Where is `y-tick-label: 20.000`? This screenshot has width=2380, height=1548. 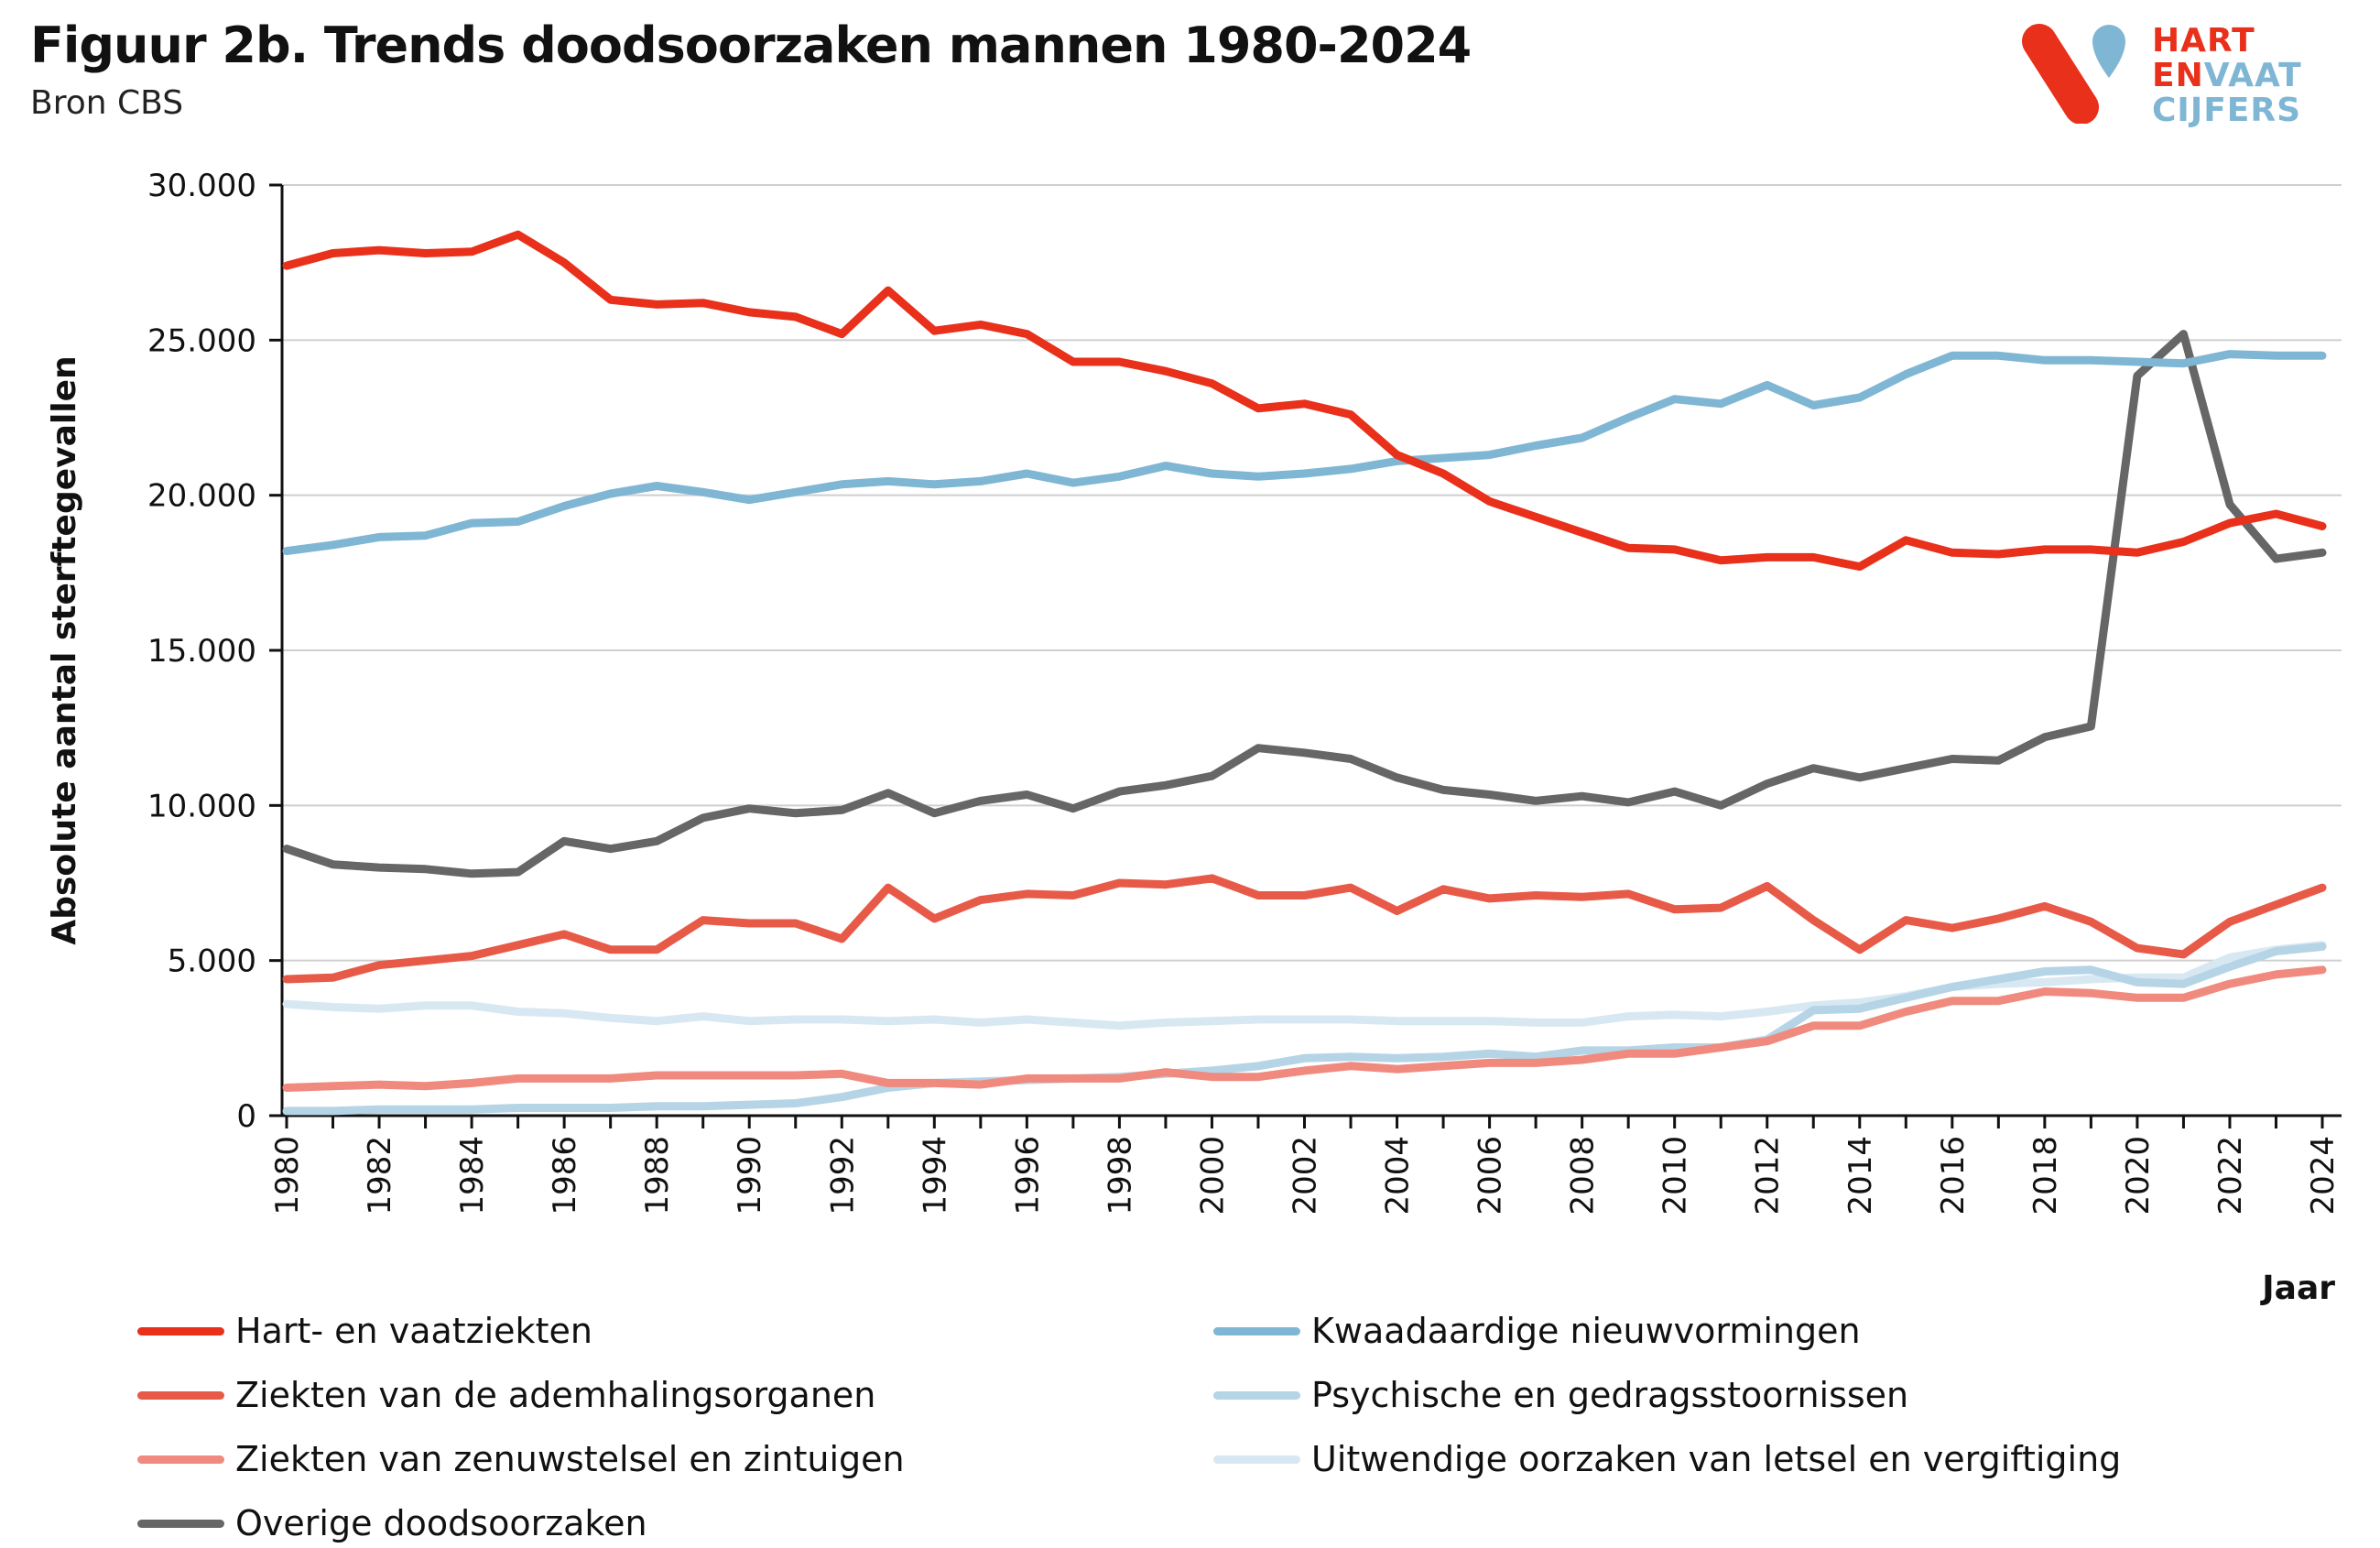 y-tick-label: 20.000 is located at coordinates (201, 496).